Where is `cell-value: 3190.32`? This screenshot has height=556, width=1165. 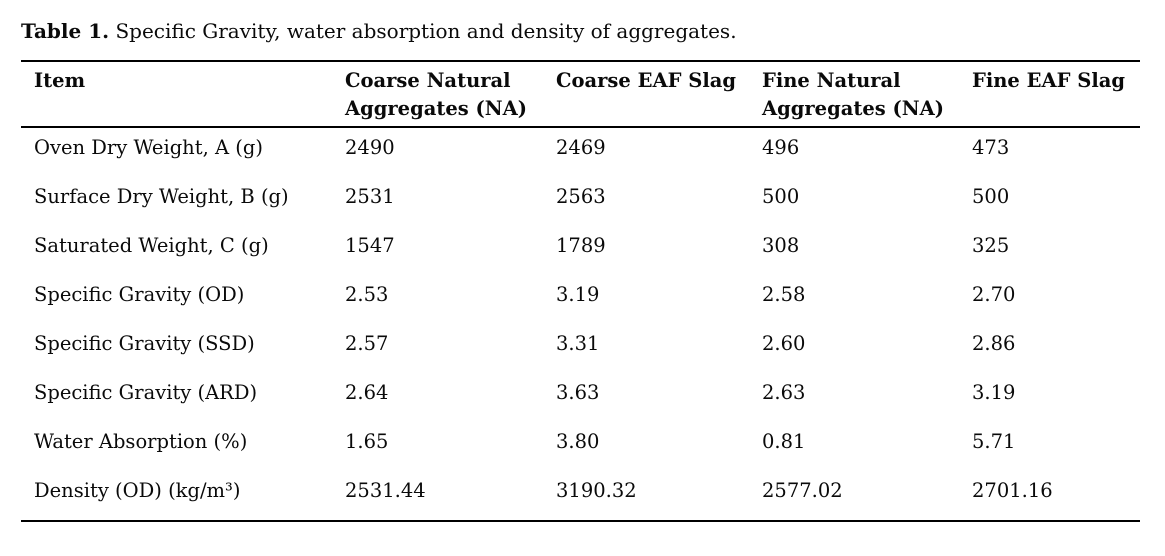 cell-value: 3190.32 is located at coordinates (596, 490).